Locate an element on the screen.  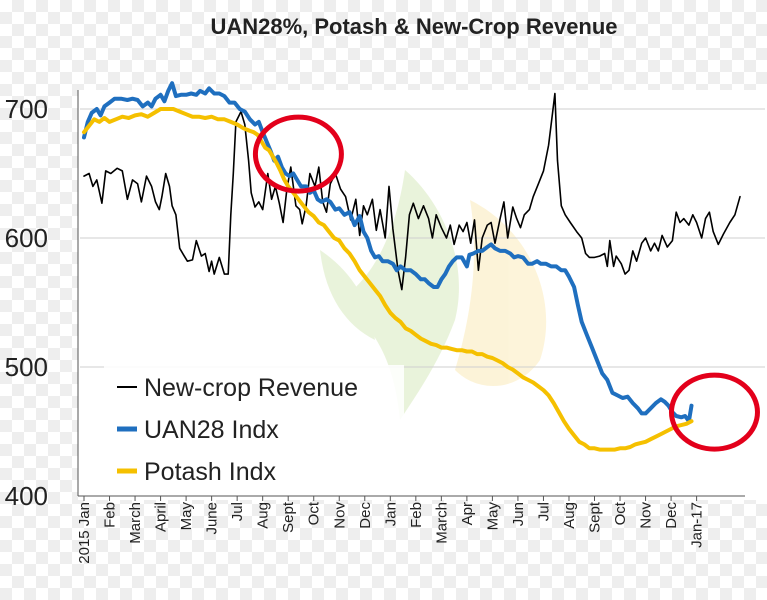
legend-background is located at coordinates (254, 427).